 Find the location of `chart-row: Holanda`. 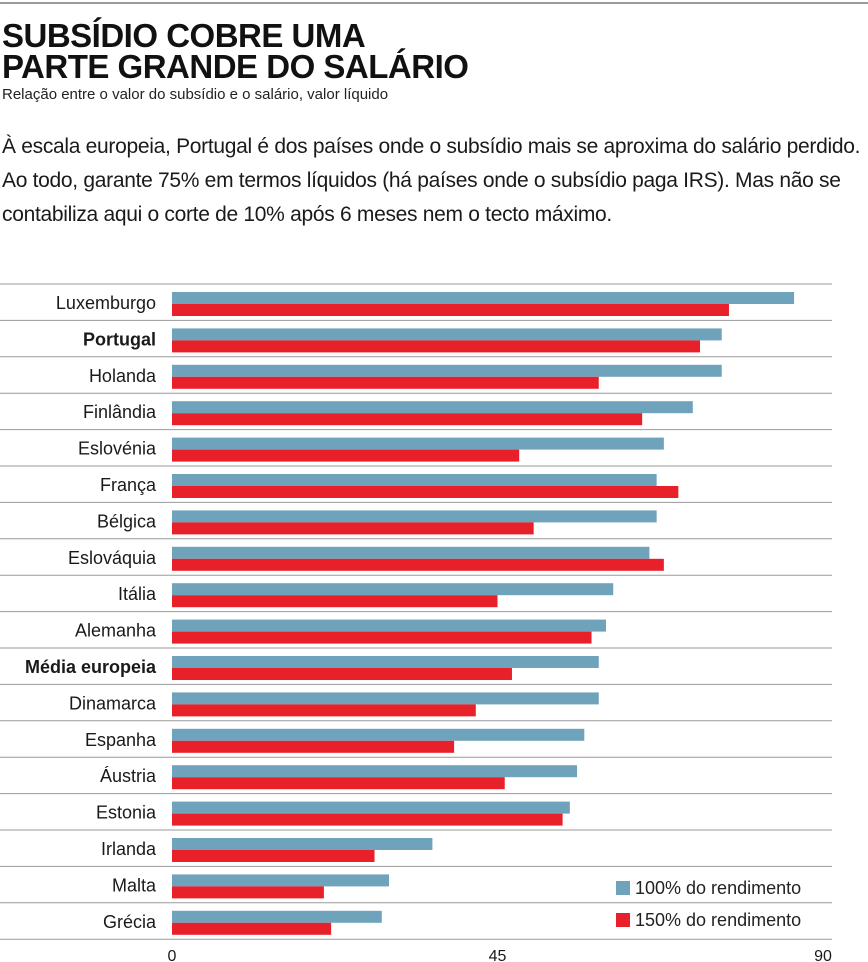

chart-row: Holanda is located at coordinates (416, 372).